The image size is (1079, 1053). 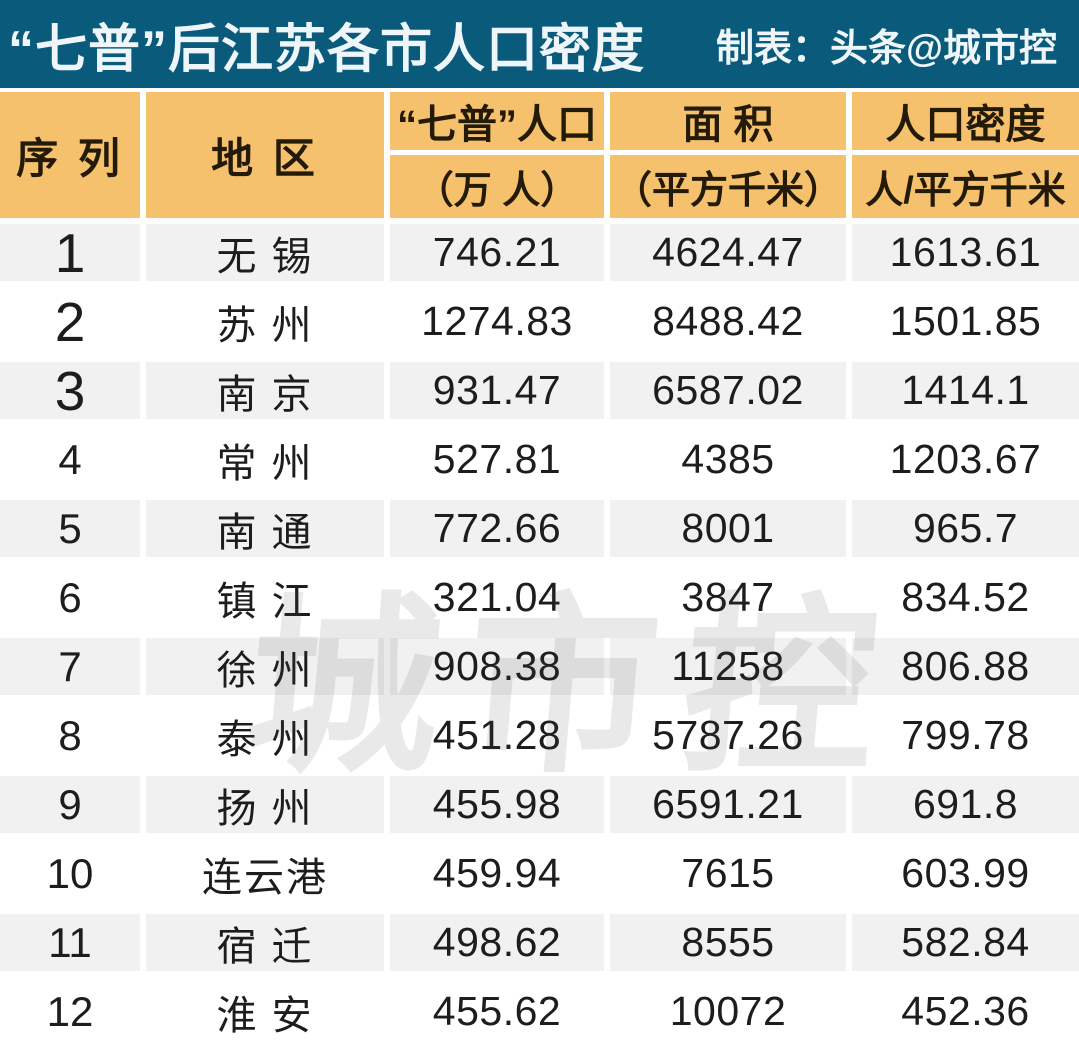 What do you see at coordinates (327, 49) in the screenshot?
I see `page-title: “七普”后江苏各市人口密度` at bounding box center [327, 49].